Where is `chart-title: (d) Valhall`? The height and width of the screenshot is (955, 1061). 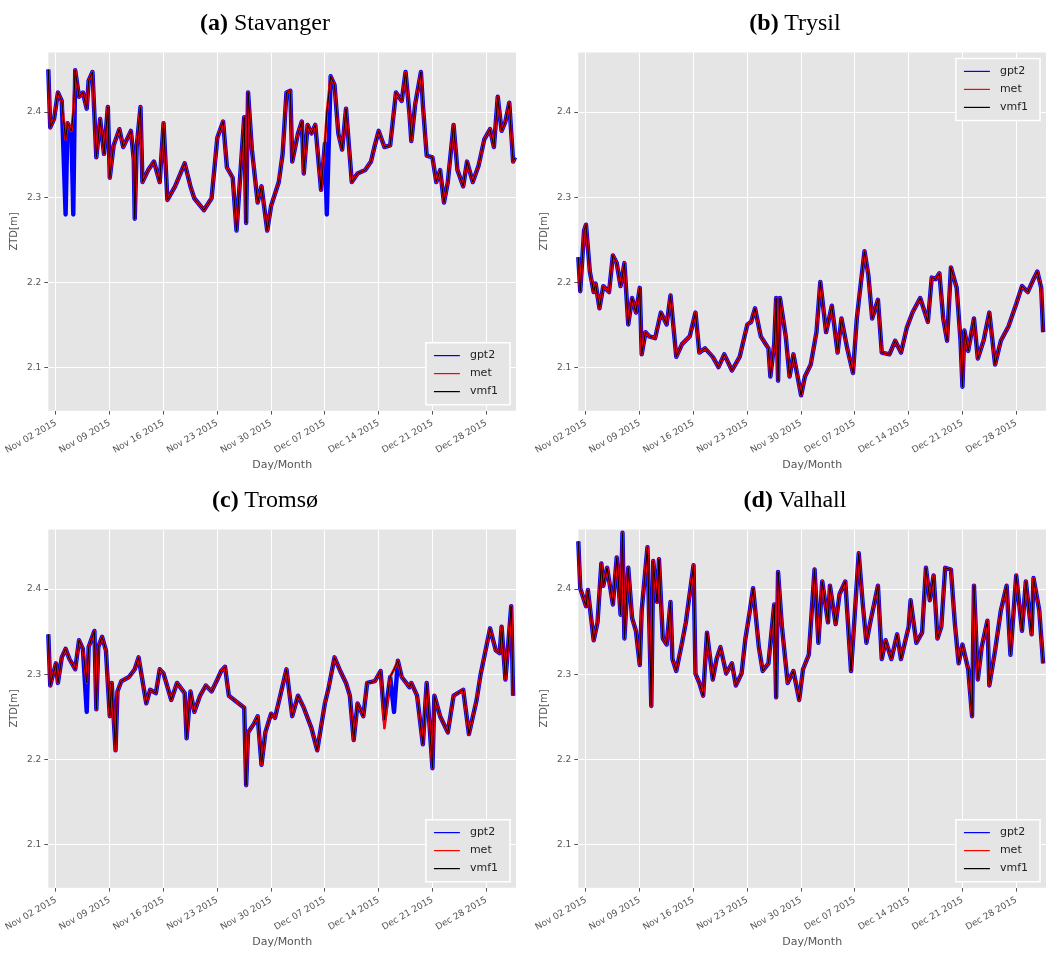 chart-title: (d) Valhall is located at coordinates (795, 499).